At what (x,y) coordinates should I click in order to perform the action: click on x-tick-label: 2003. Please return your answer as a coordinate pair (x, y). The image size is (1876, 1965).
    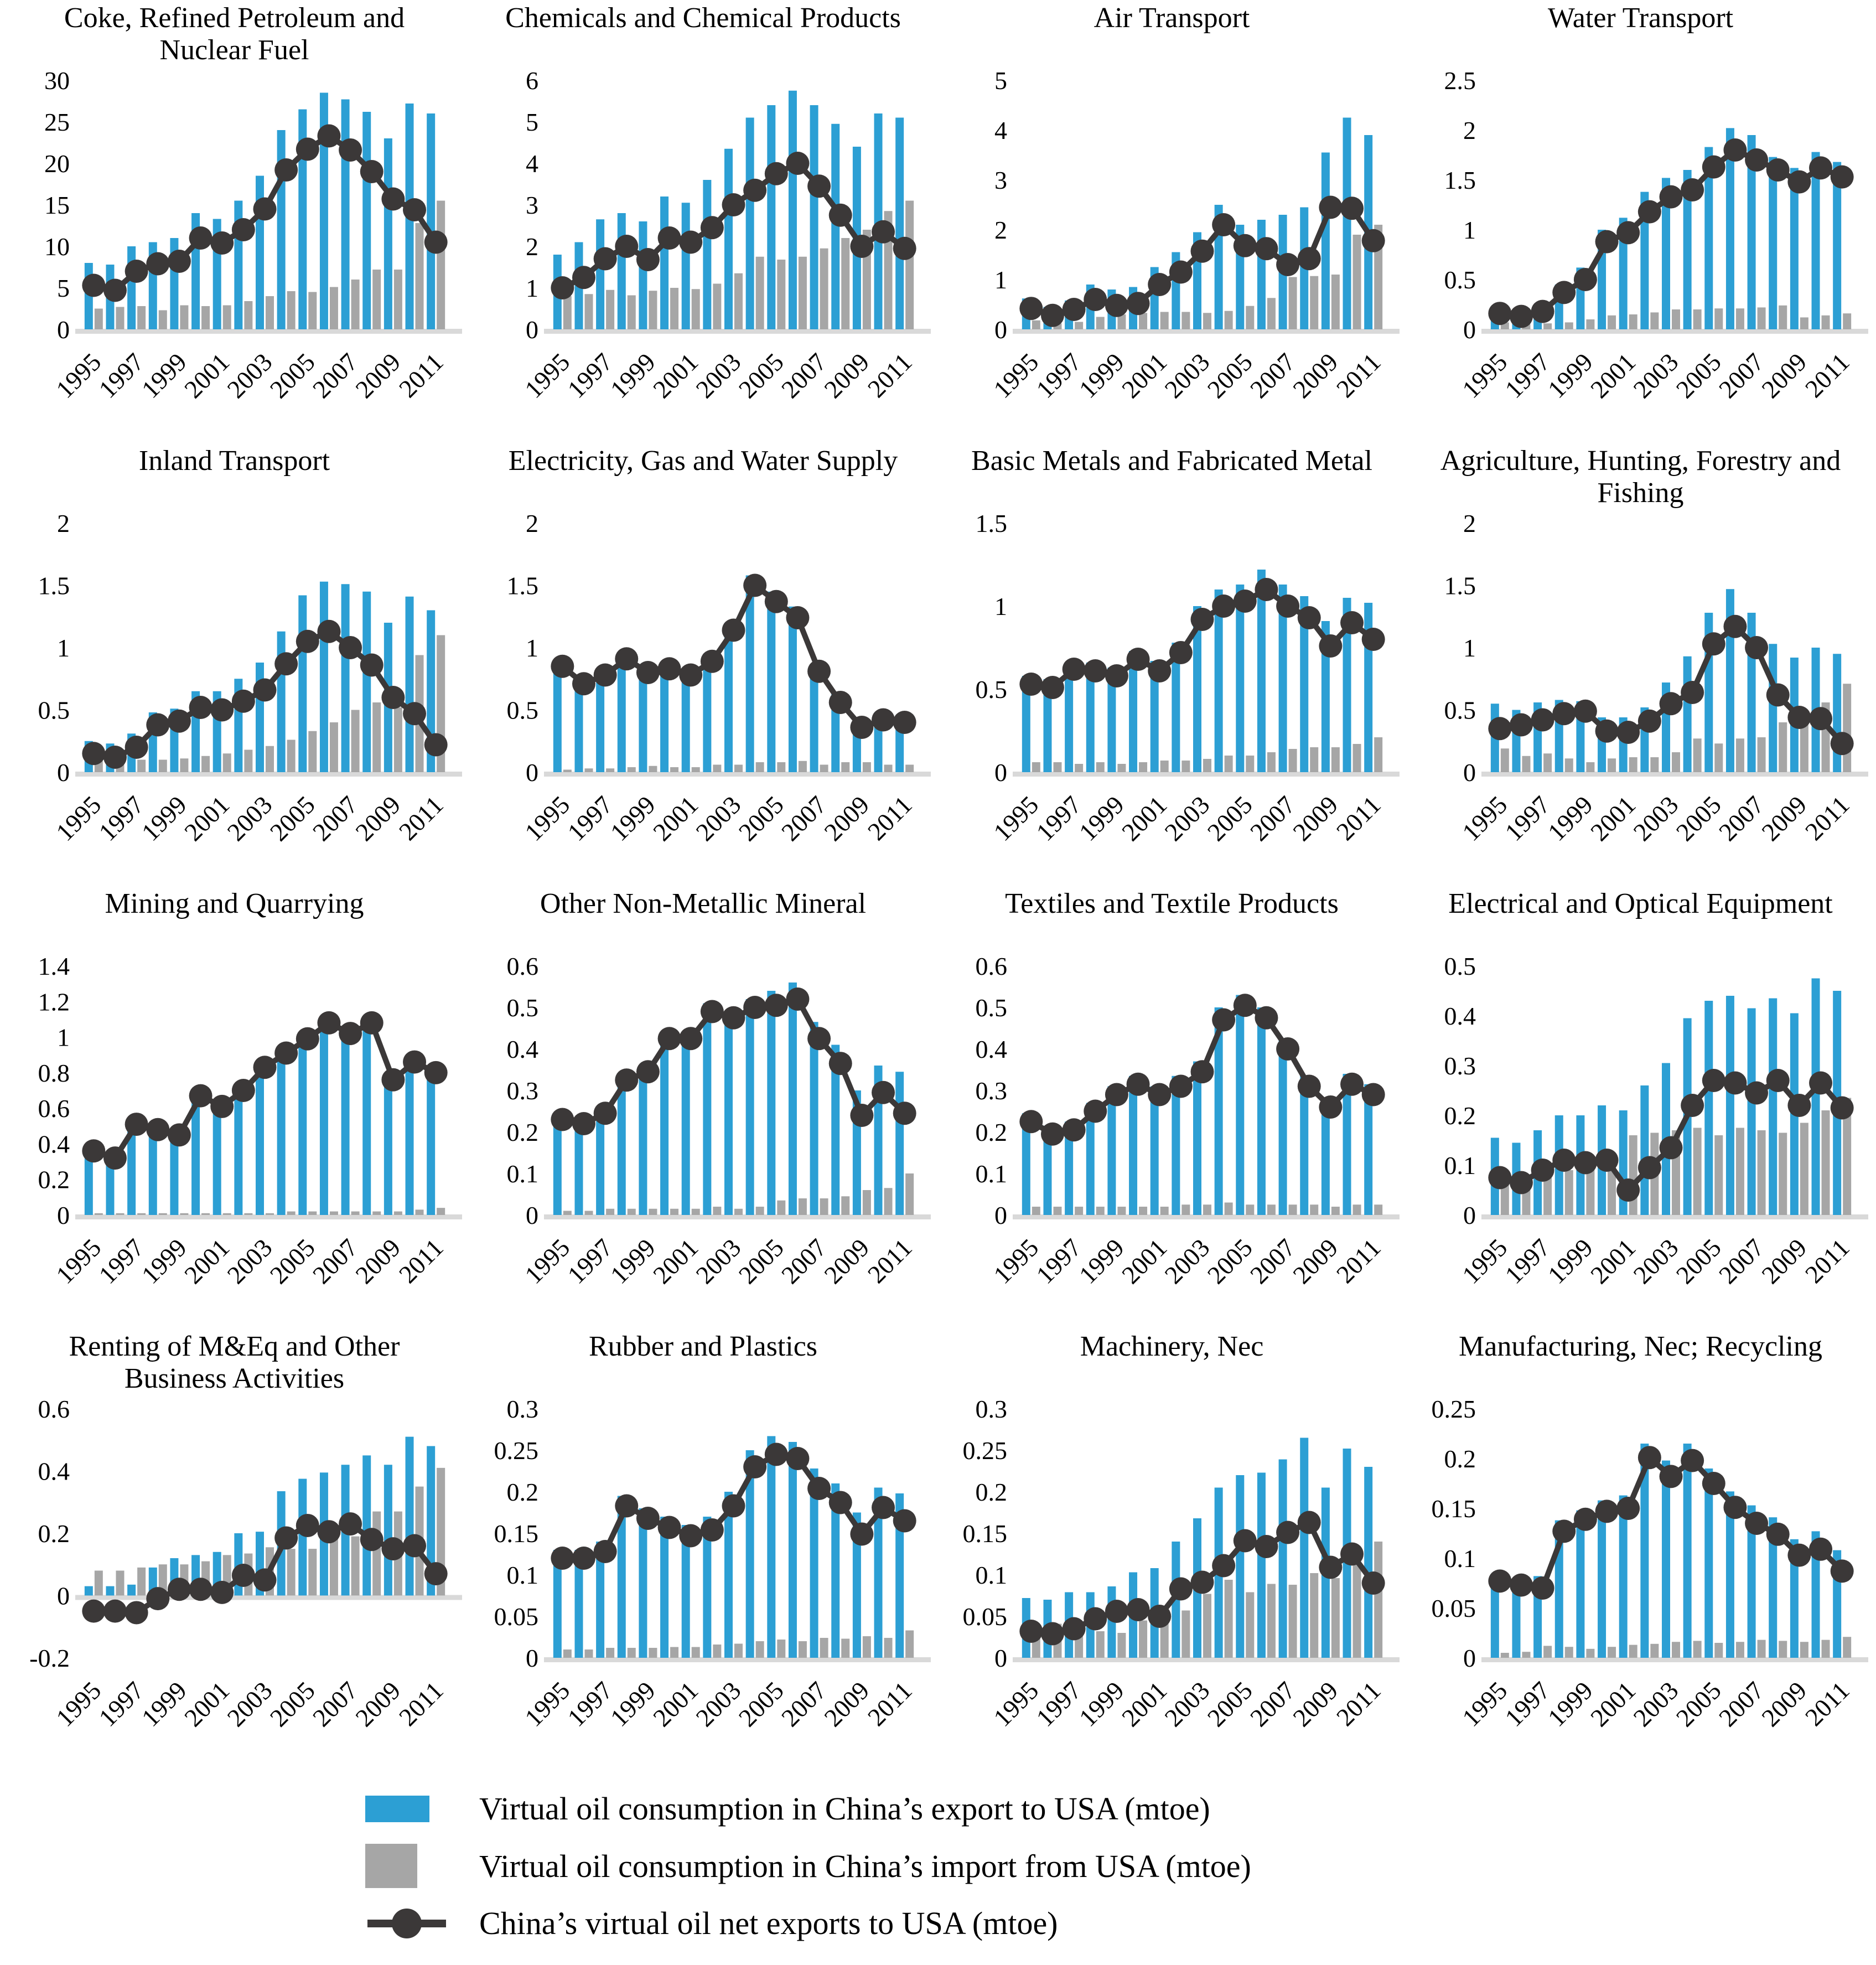
    Looking at the image, I should click on (1655, 1261).